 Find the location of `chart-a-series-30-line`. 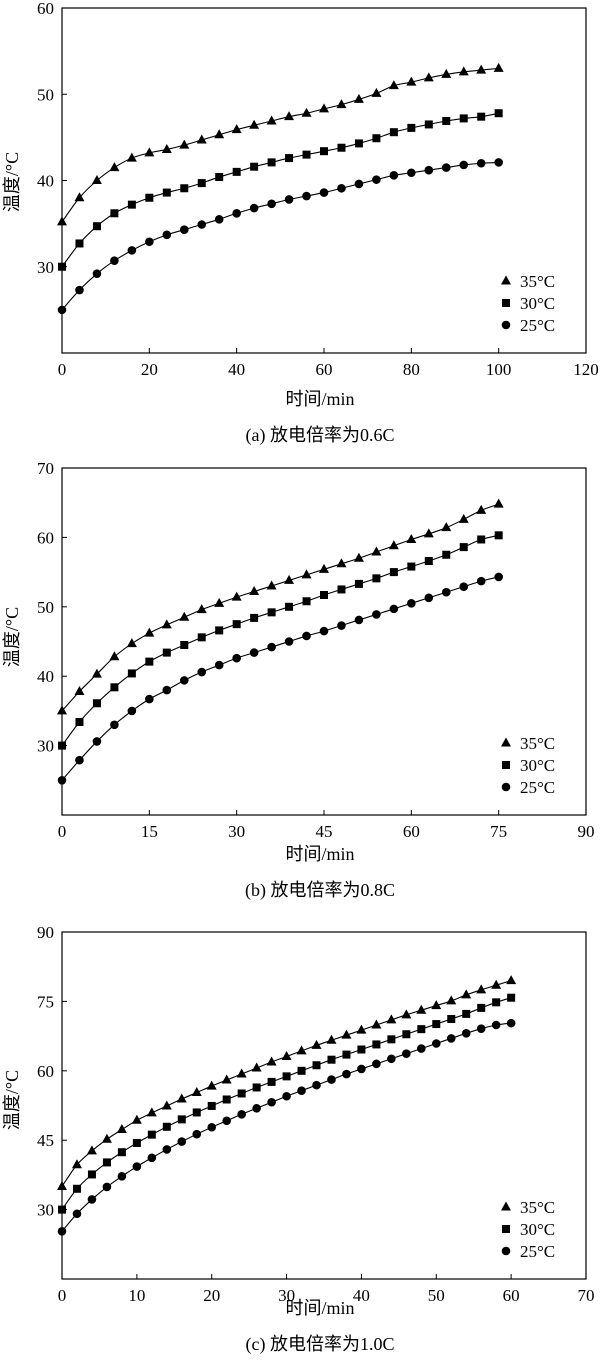

chart-a-series-30-line is located at coordinates (280, 190).